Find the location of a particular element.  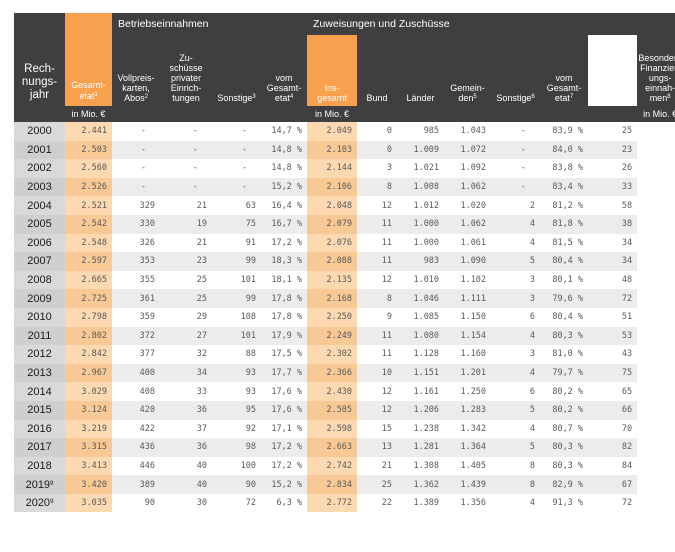

cell-vollpreis: 355 is located at coordinates (147, 280).